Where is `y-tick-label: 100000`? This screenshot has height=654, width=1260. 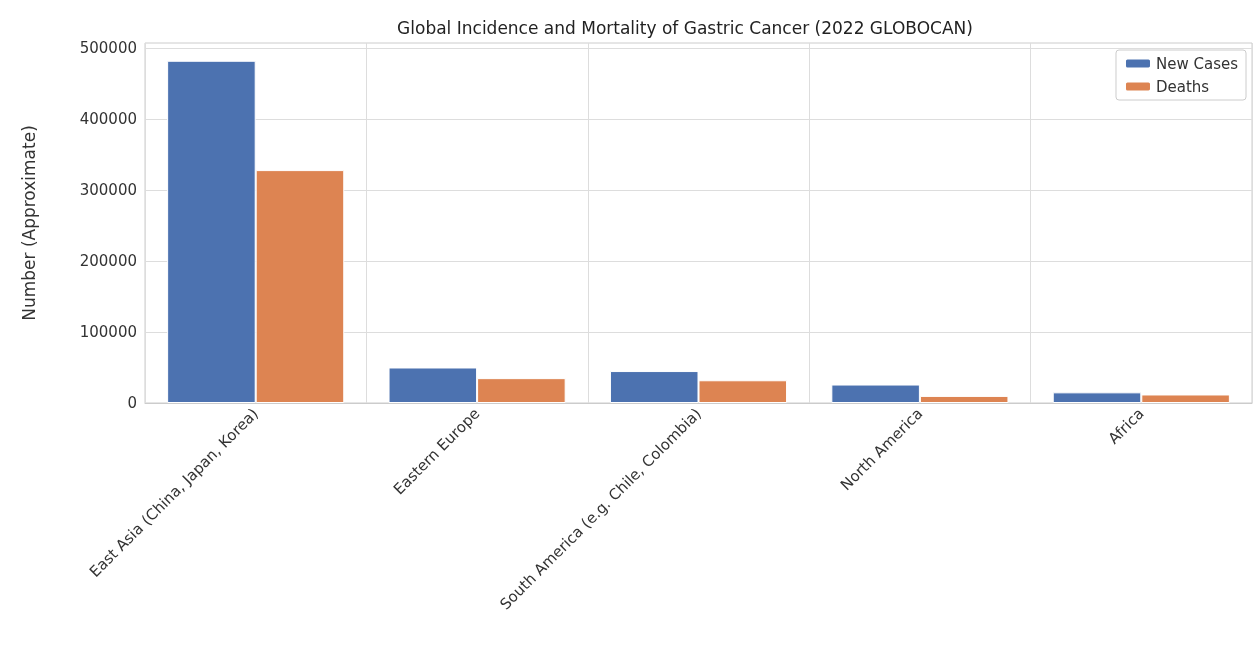
y-tick-label: 100000 is located at coordinates (108, 331).